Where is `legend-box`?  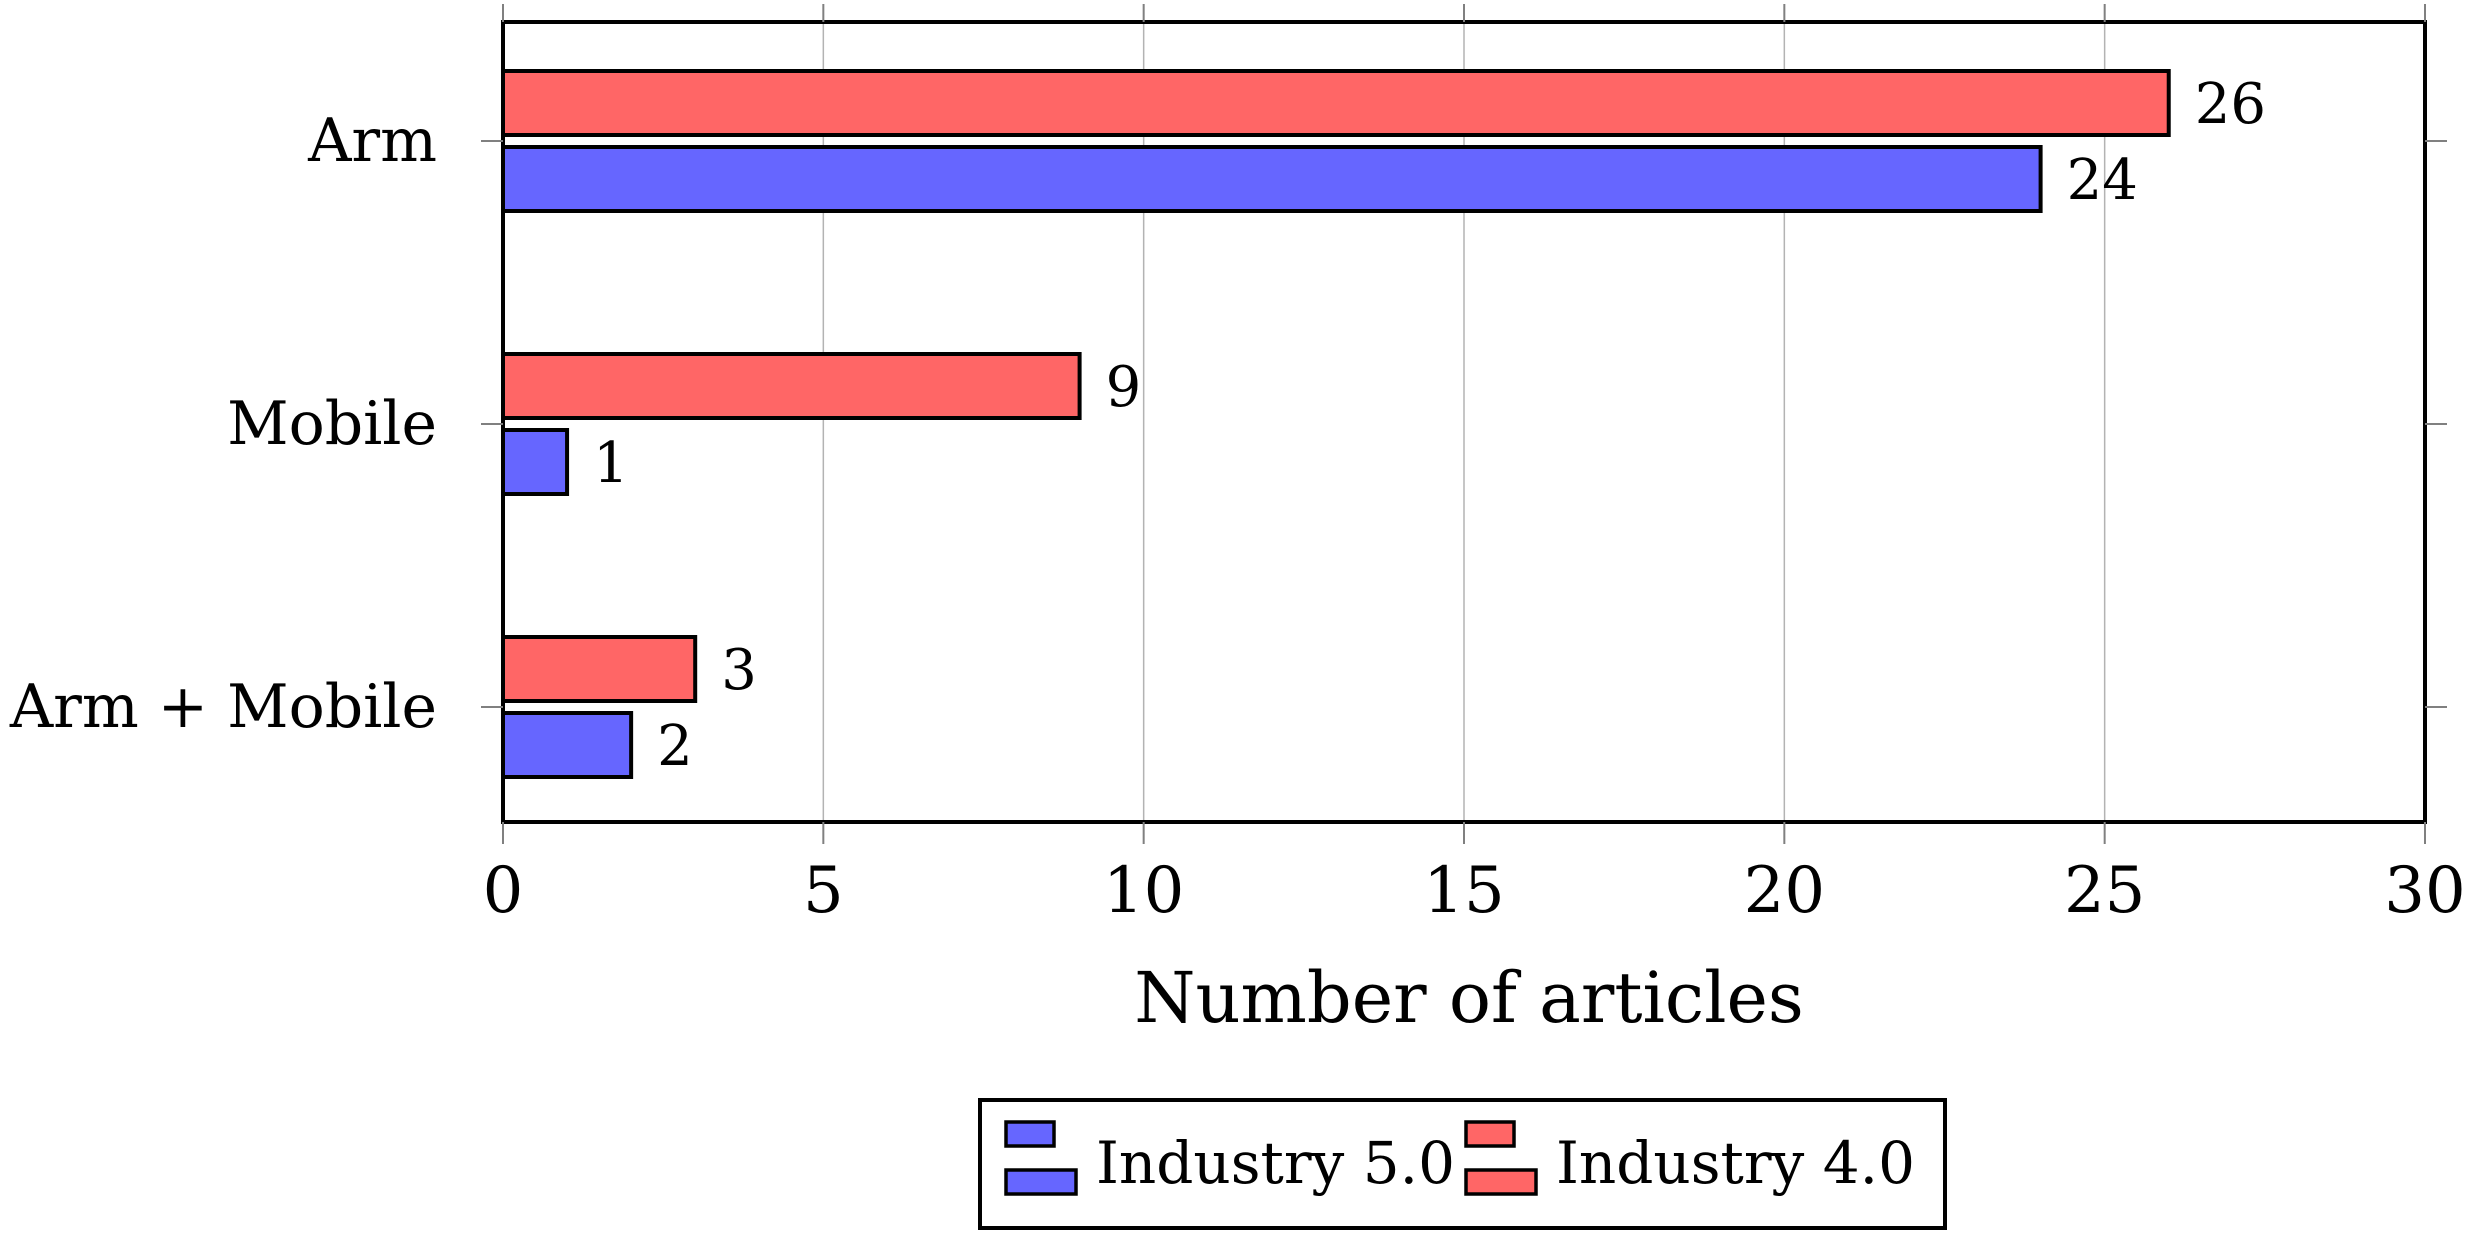
legend-box is located at coordinates (1462, 1164).